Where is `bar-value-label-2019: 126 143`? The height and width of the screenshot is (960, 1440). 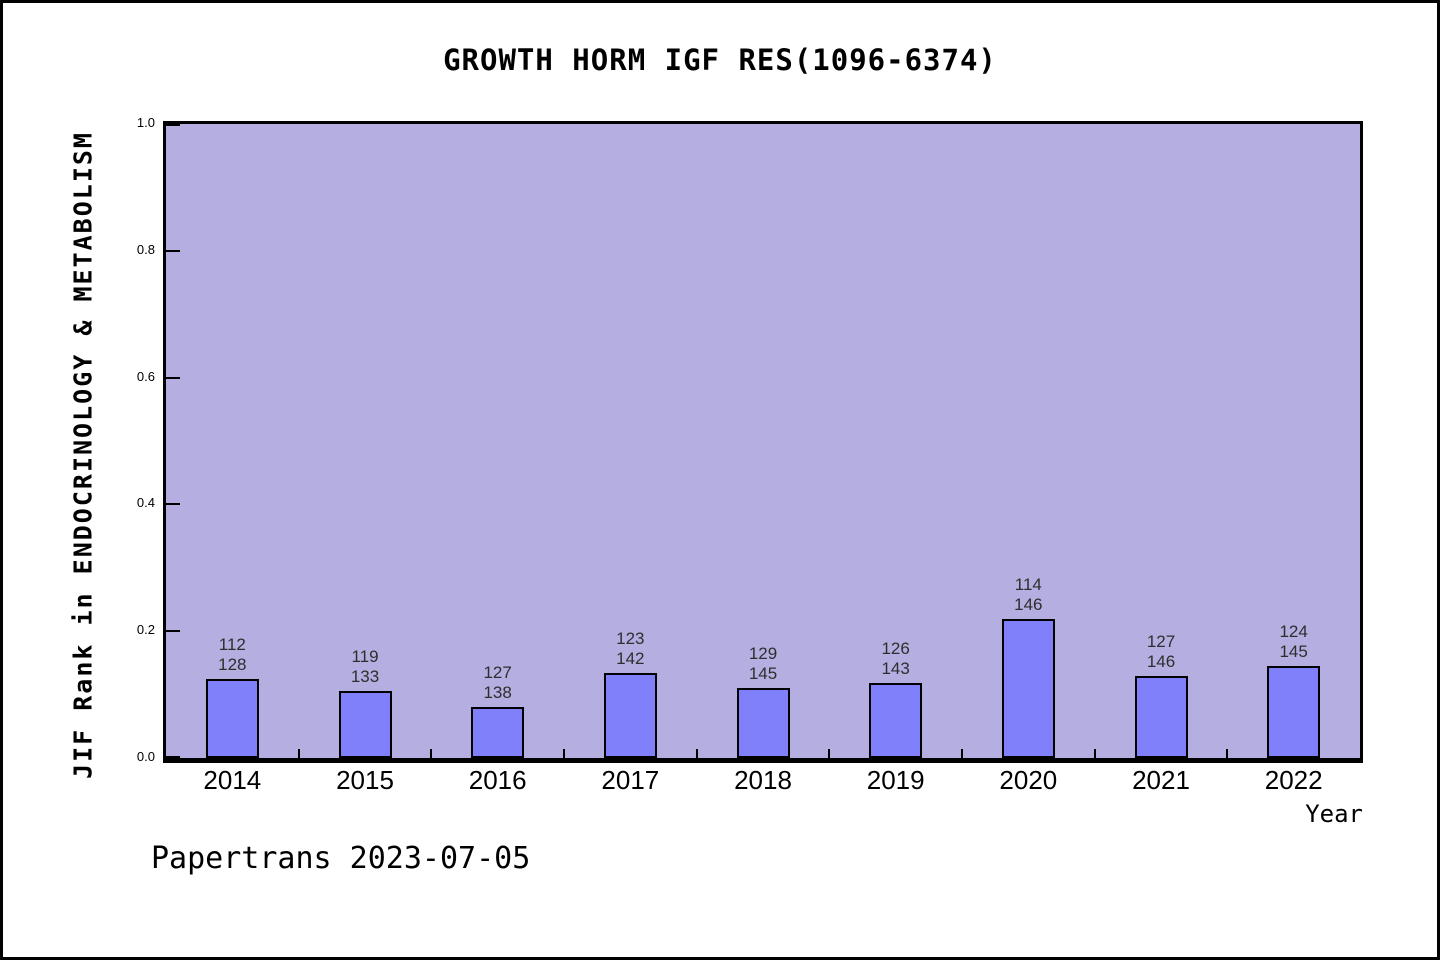 bar-value-label-2019: 126 143 is located at coordinates (895, 658).